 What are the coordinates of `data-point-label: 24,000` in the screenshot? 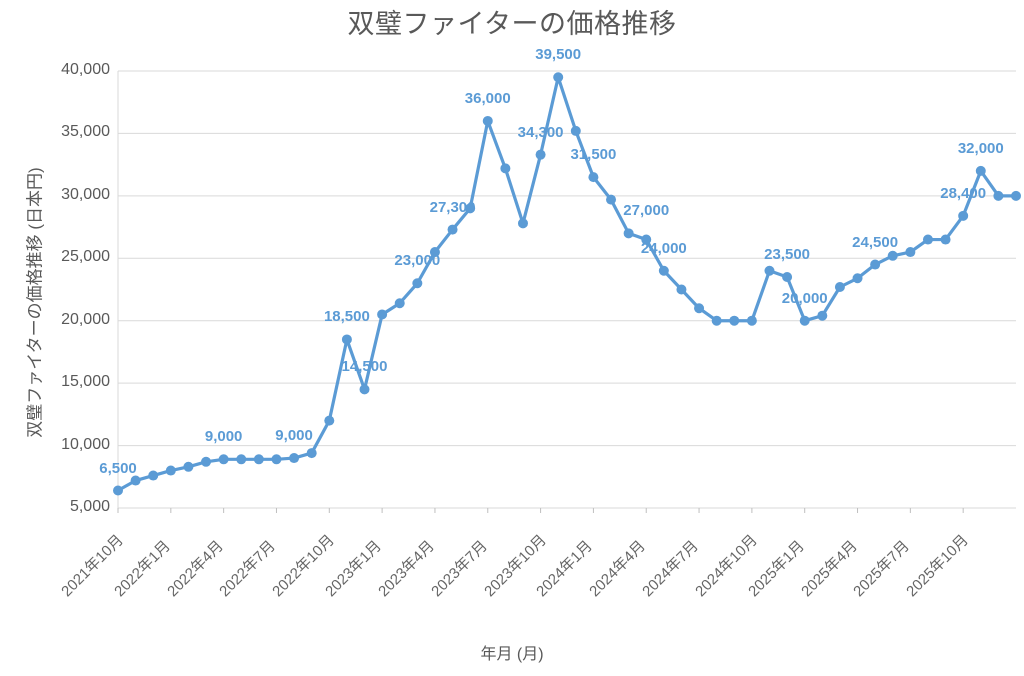 It's located at (663, 248).